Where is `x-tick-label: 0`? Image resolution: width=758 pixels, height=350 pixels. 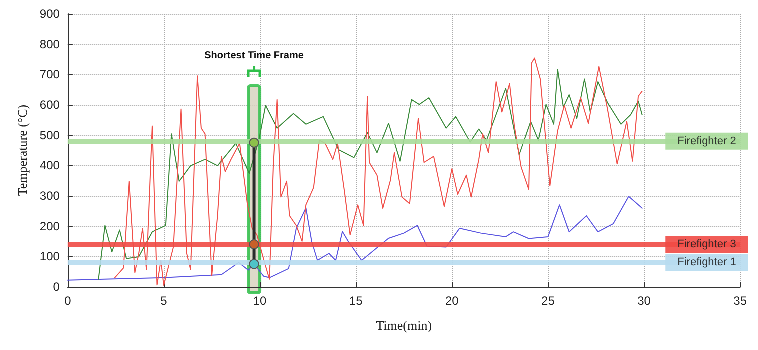 x-tick-label: 0 is located at coordinates (68, 301).